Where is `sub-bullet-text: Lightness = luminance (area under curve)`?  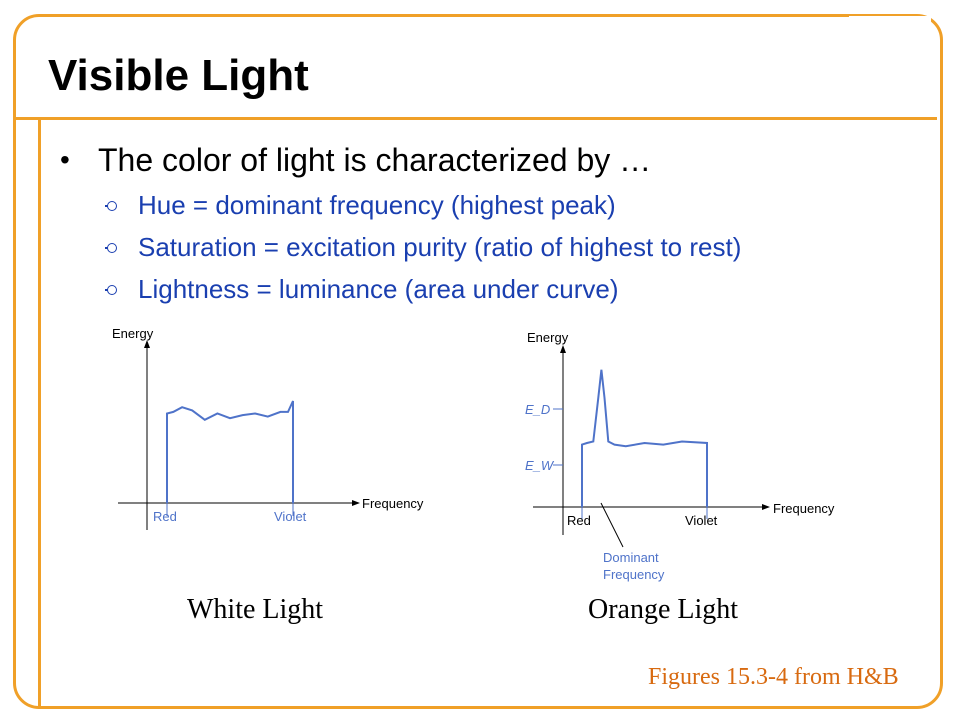
sub-bullet-text: Lightness = luminance (area under curve) is located at coordinates (378, 289).